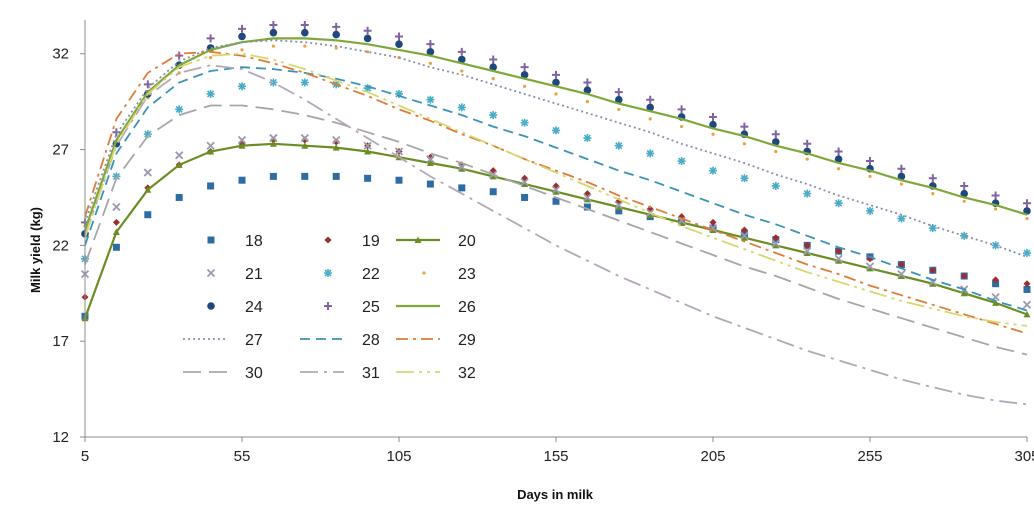 This screenshot has height=505, width=1034. I want to click on legend-item-25: 25, so click(352, 307).